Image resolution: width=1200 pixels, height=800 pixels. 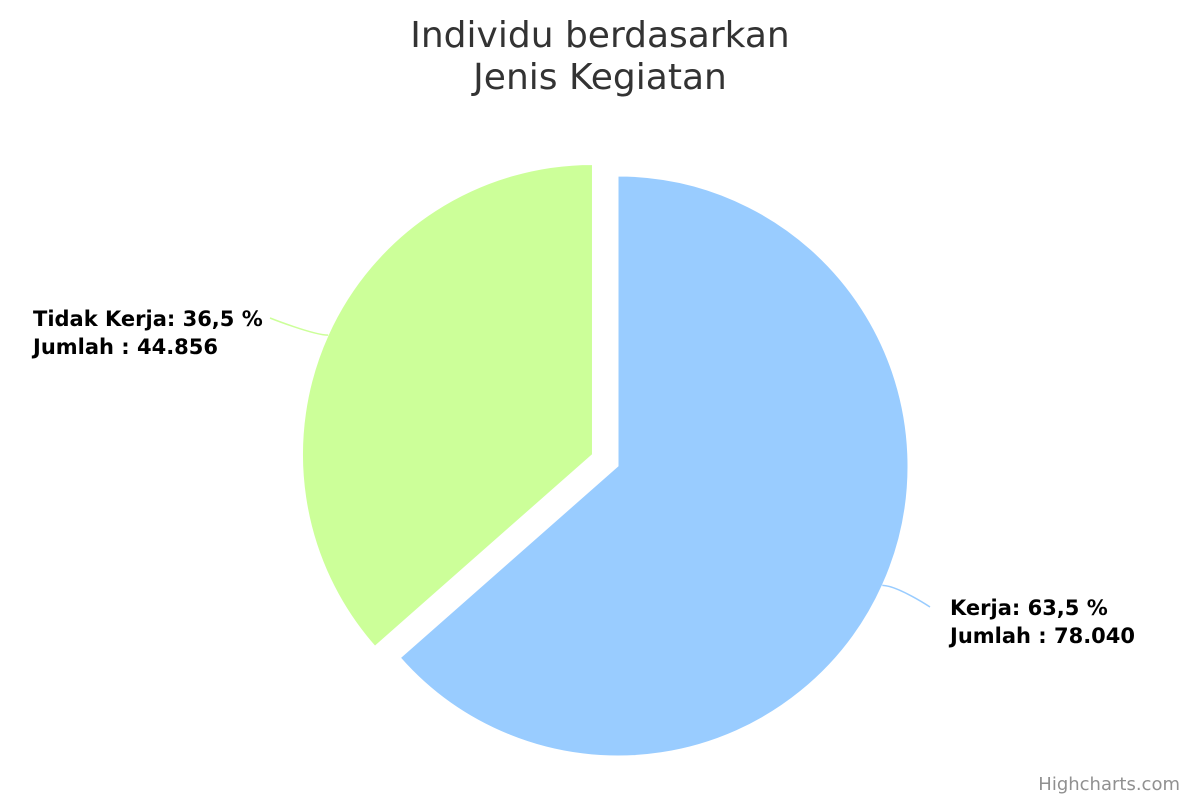 I want to click on data-label-kerja-percent: Kerja: 63,5 %, so click(x=1029, y=608).